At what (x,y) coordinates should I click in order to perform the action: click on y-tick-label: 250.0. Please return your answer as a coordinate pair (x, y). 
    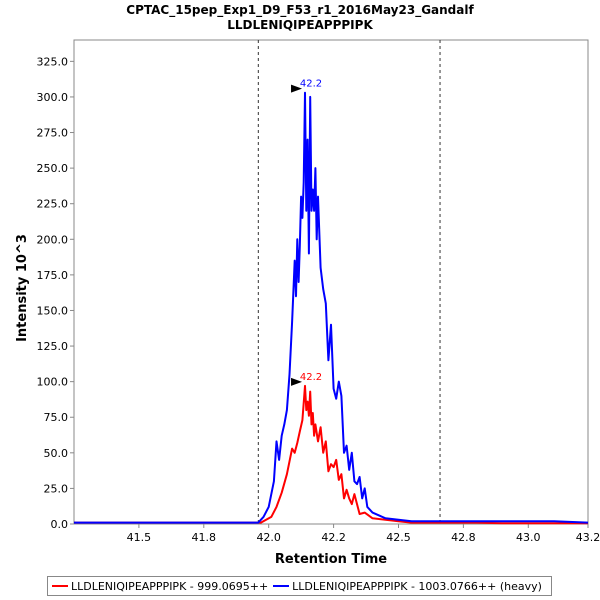
    Looking at the image, I should click on (53, 168).